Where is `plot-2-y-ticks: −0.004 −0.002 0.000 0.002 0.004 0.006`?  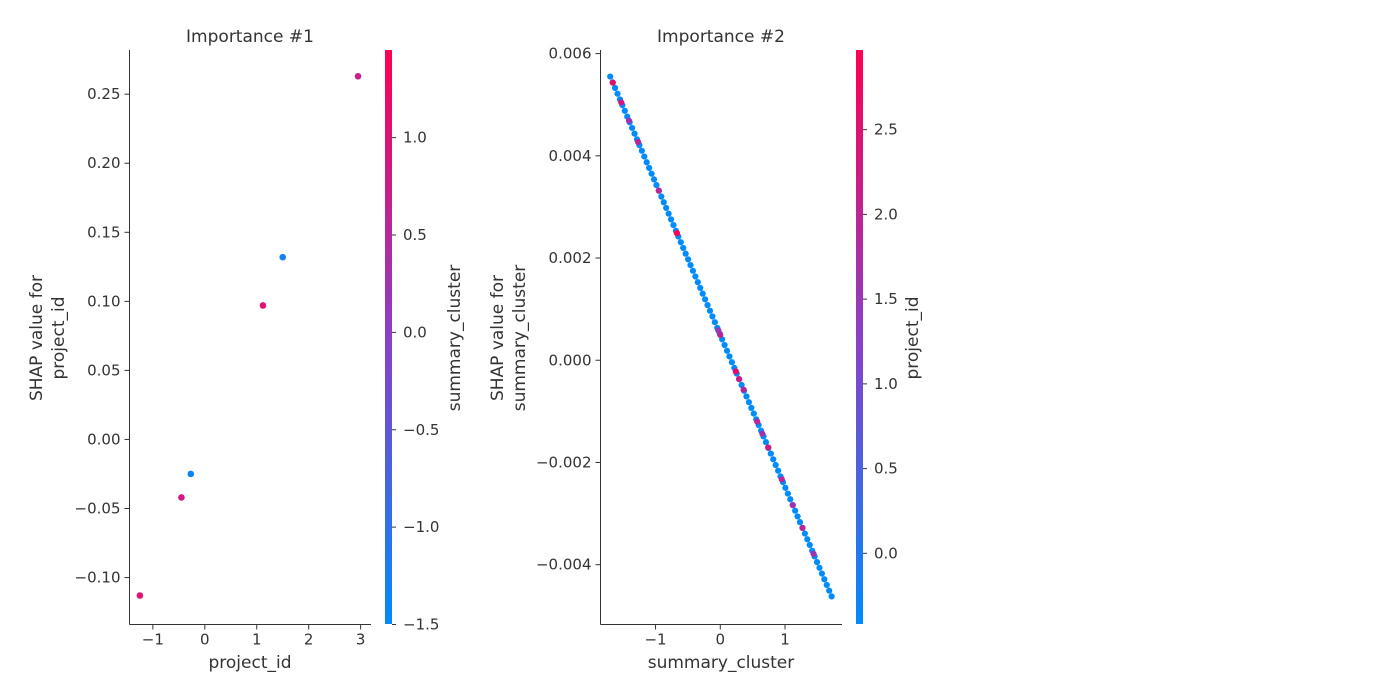
plot-2-y-ticks: −0.004 −0.002 0.000 0.002 0.004 0.006 is located at coordinates (568, 309).